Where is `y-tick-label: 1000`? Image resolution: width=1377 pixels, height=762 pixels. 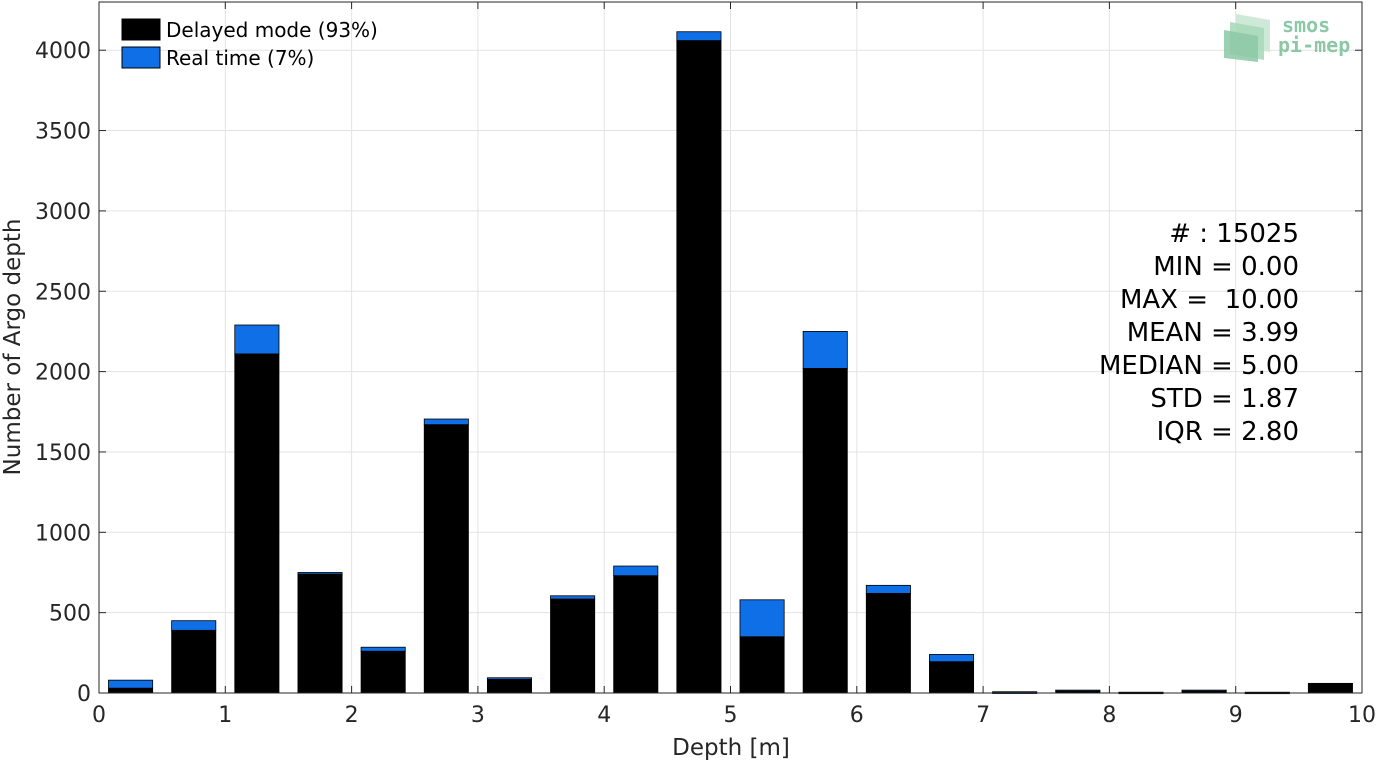
y-tick-label: 1000 is located at coordinates (63, 533).